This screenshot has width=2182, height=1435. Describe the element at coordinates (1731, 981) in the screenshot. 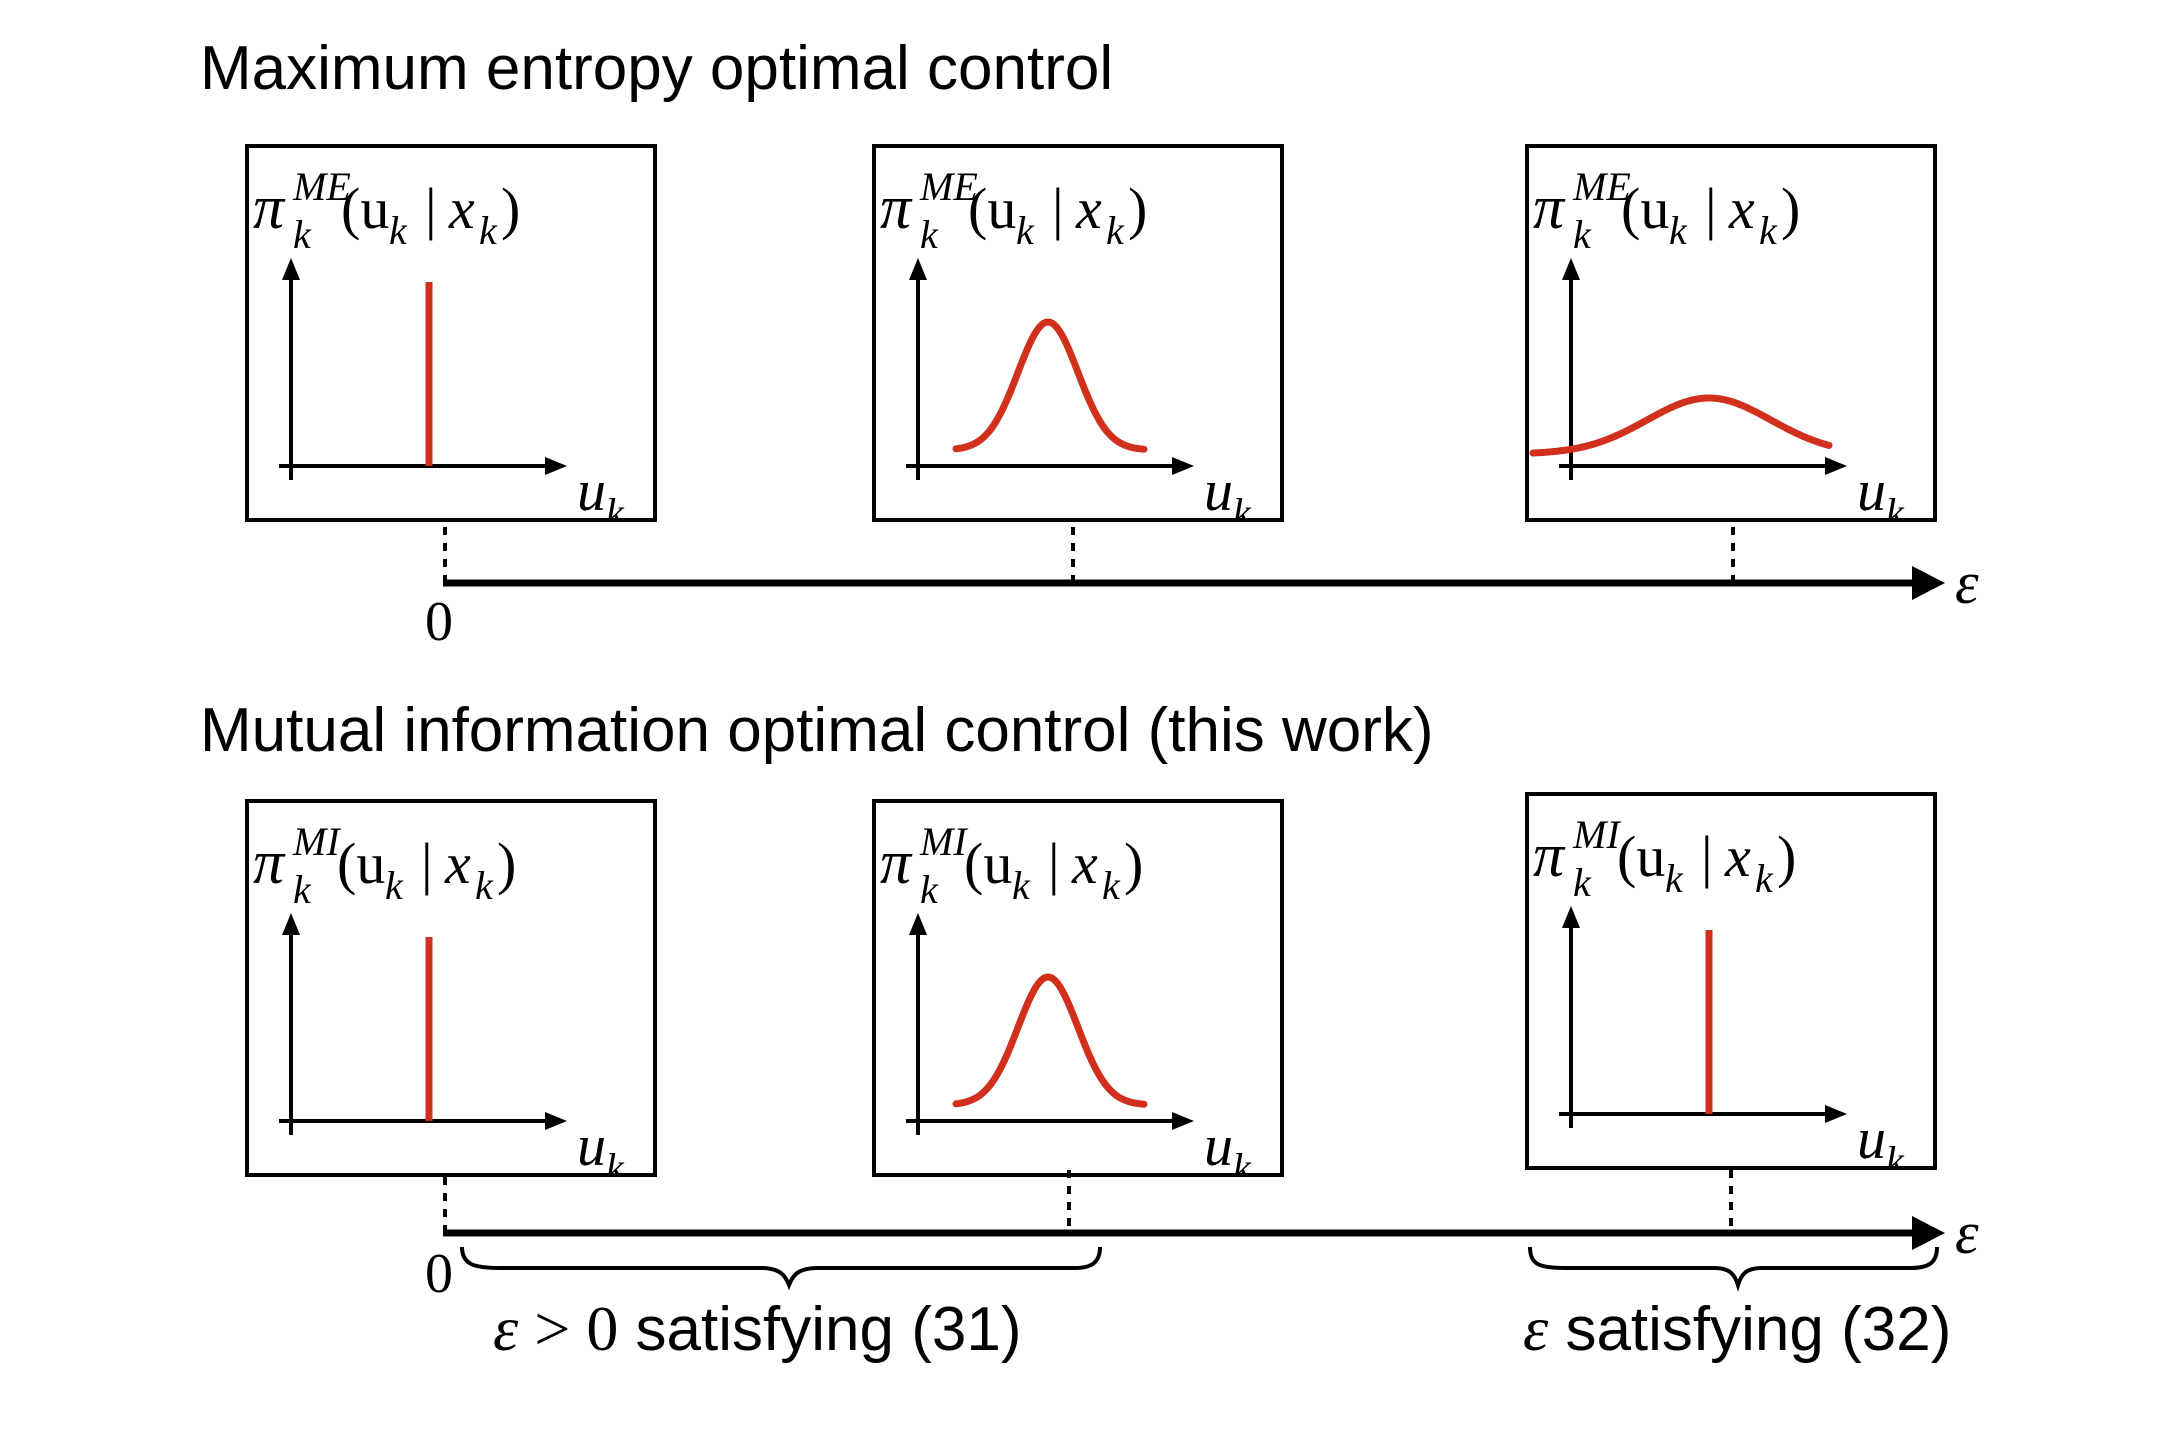

I see `bottom-panel-3: π MI k (uk | x k) uk` at that location.